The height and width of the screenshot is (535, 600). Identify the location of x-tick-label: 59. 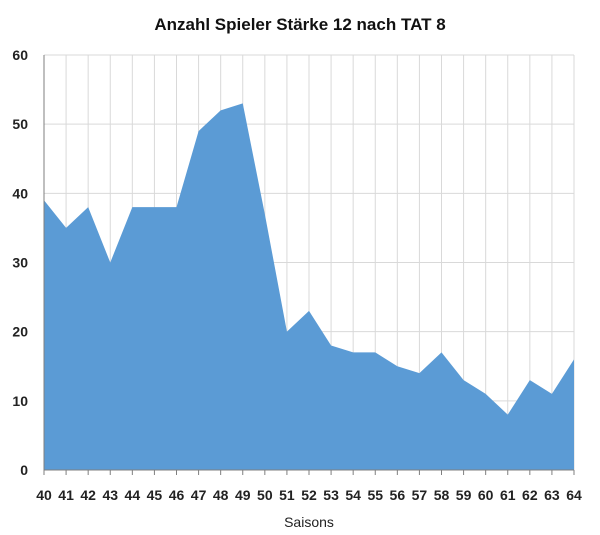
(464, 495).